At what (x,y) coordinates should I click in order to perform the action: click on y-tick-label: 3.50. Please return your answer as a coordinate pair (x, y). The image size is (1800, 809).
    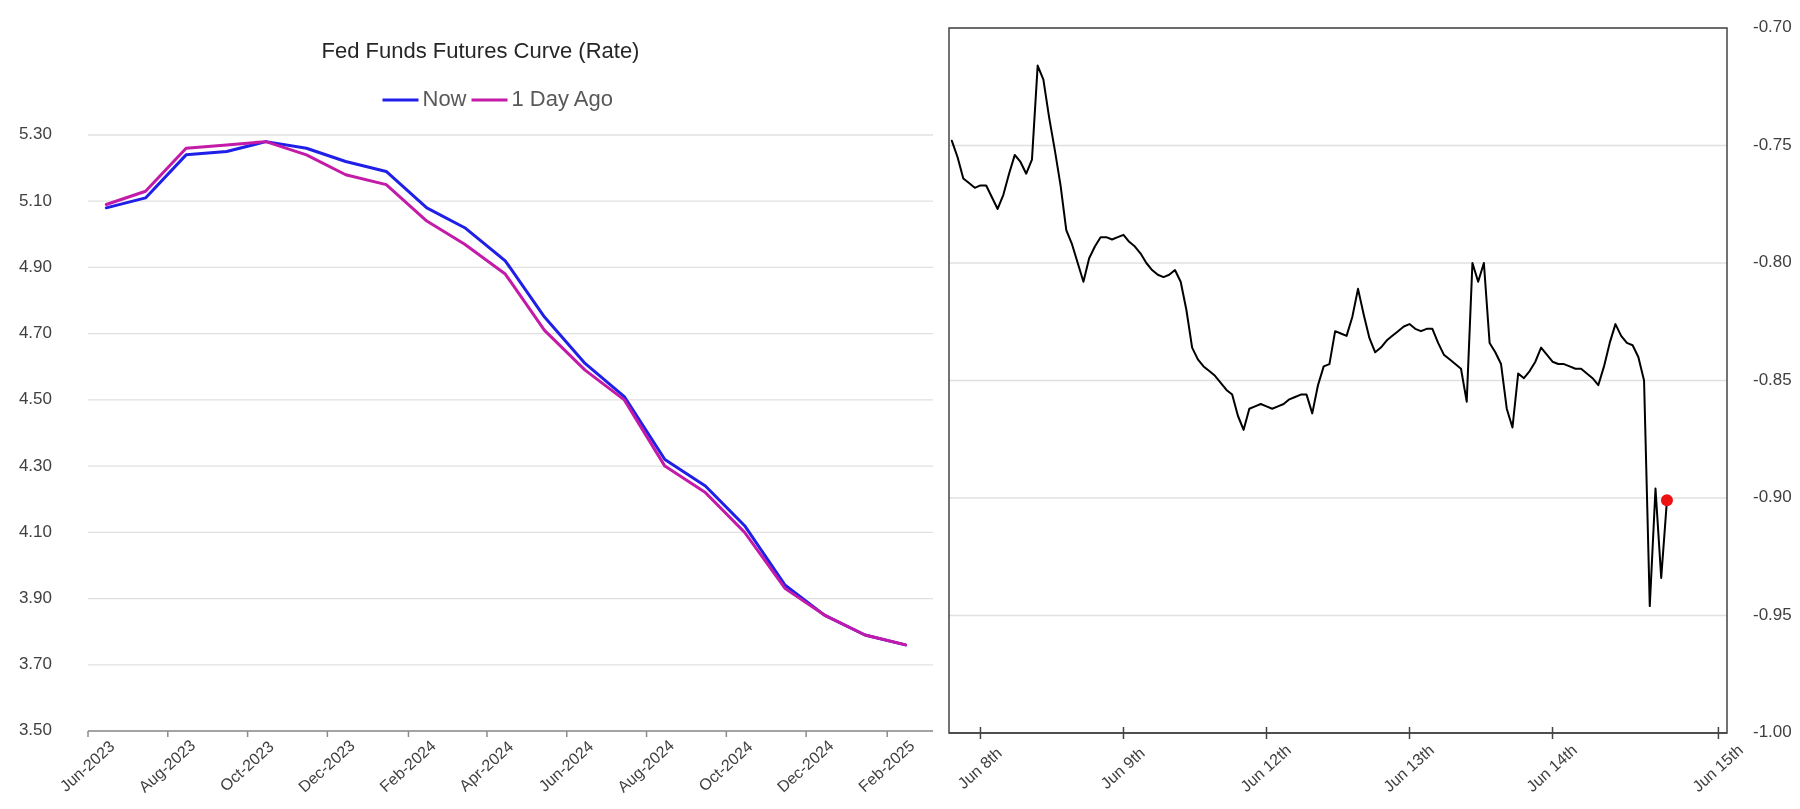
    Looking at the image, I should click on (35, 730).